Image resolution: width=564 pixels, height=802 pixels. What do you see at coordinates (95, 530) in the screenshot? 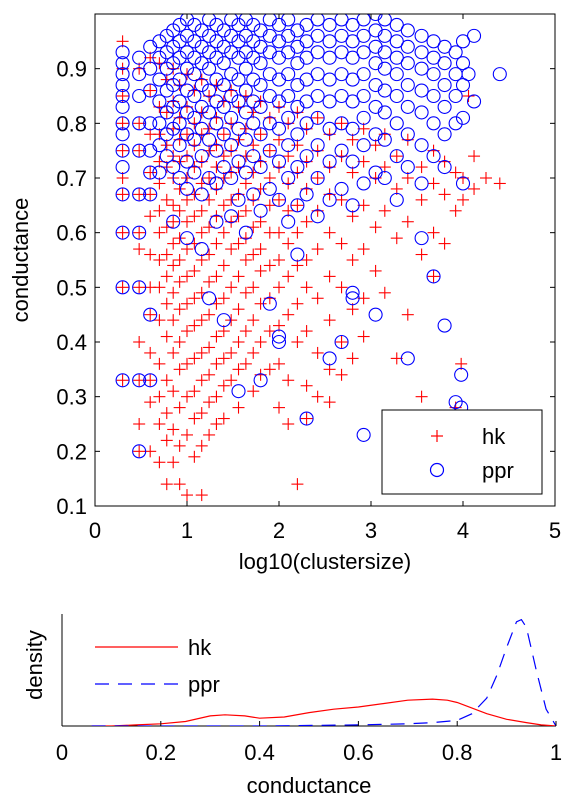
I see `x-tick-label: 0` at bounding box center [95, 530].